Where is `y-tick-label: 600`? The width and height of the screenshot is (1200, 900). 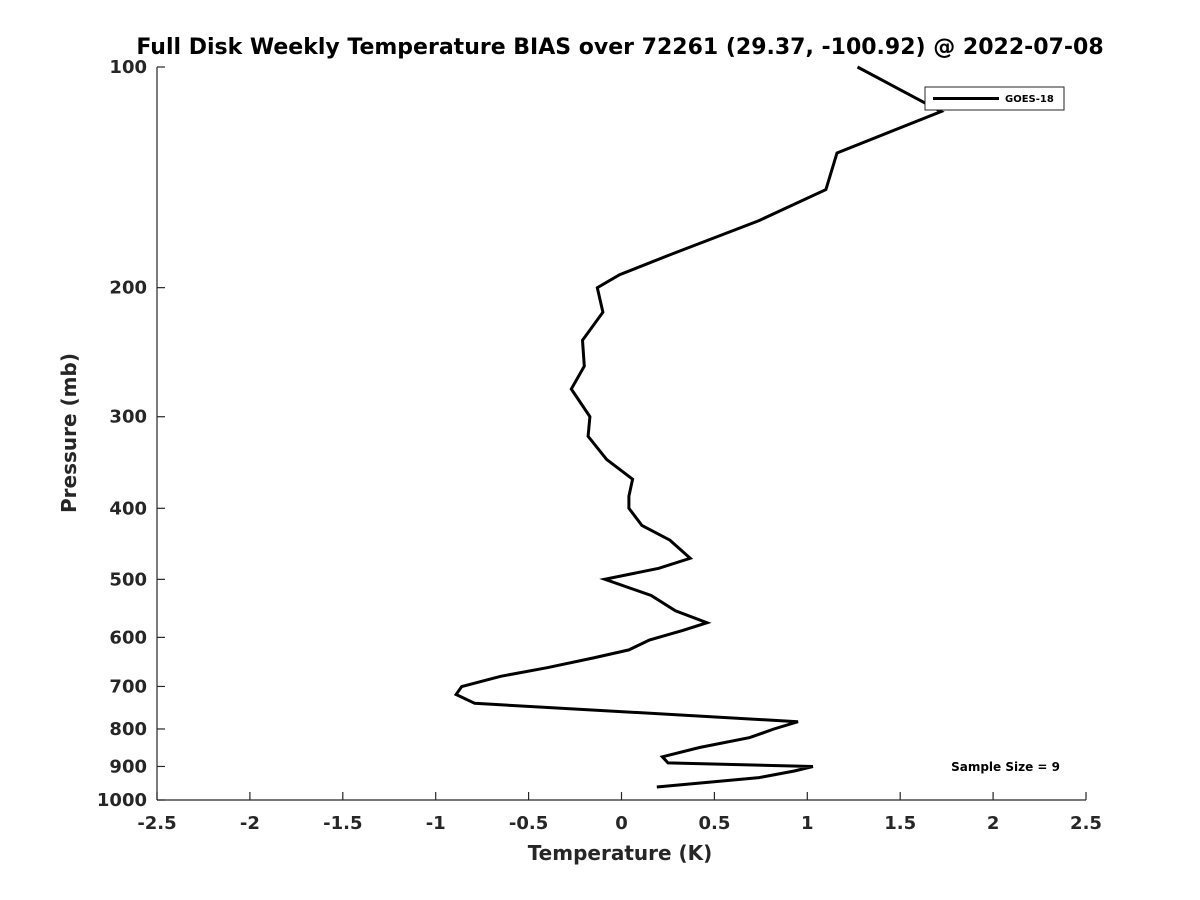 y-tick-label: 600 is located at coordinates (128, 637).